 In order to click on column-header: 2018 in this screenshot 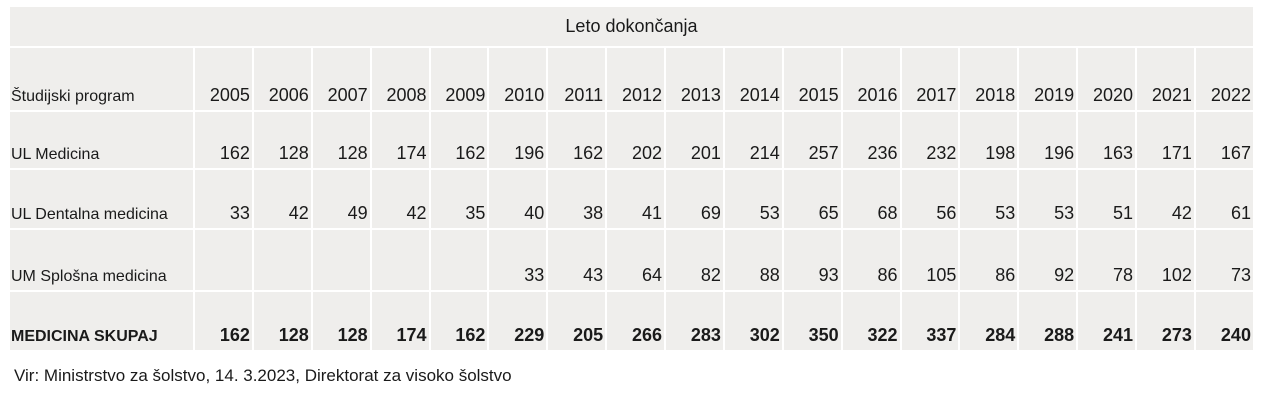, I will do `click(989, 79)`.